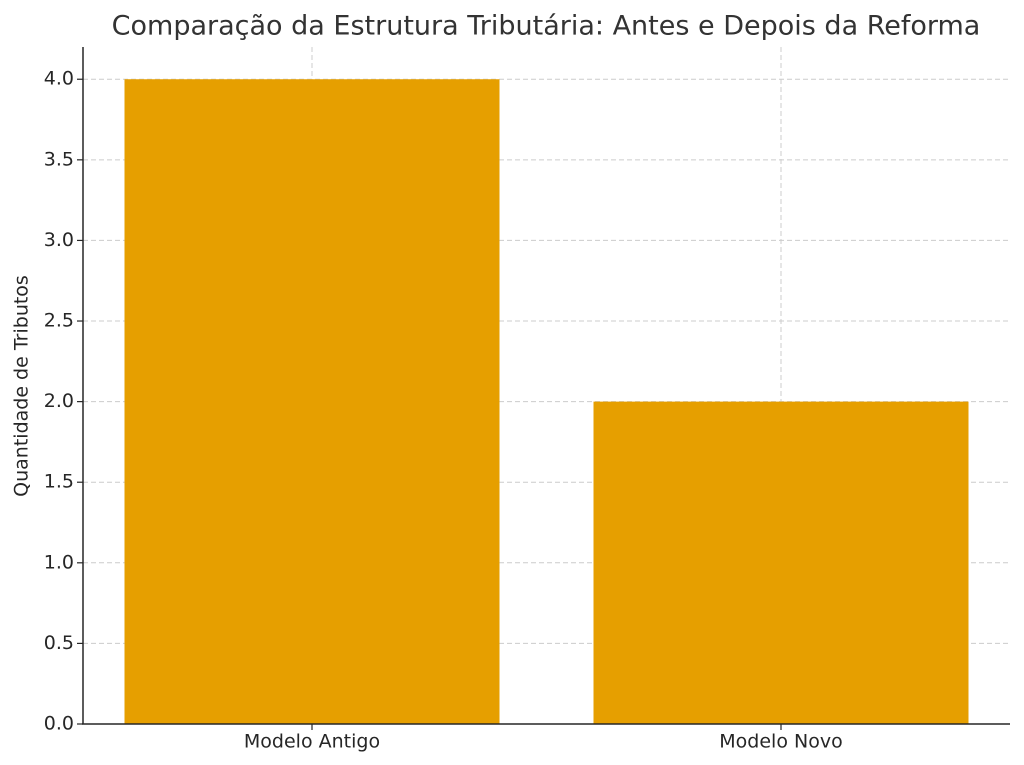 The width and height of the screenshot is (1024, 765). What do you see at coordinates (312, 742) in the screenshot?
I see `x-tick-label: Modelo Antigo` at bounding box center [312, 742].